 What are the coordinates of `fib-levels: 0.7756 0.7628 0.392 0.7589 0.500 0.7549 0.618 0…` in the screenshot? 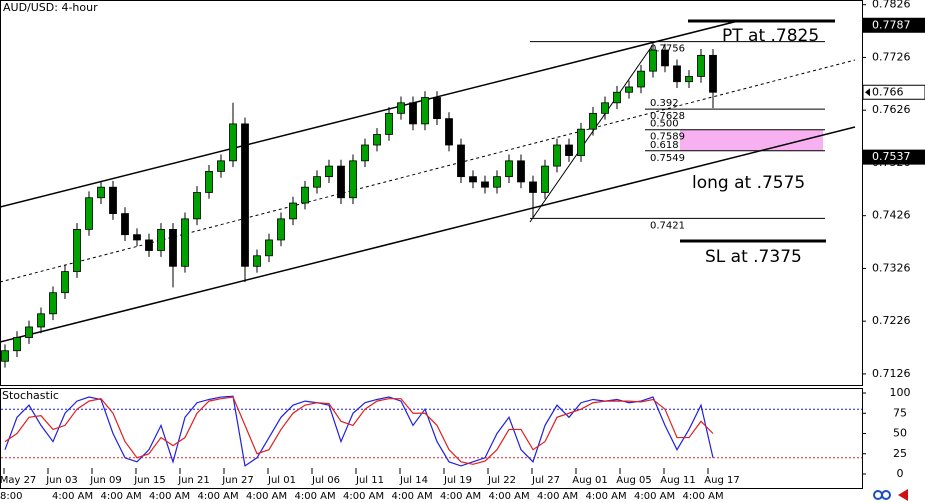 It's located at (677, 136).